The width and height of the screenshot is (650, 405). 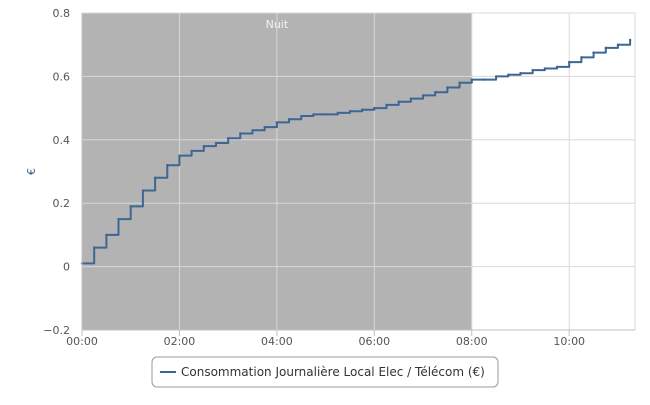 What do you see at coordinates (374, 341) in the screenshot?
I see `x-tick-label: 06:00` at bounding box center [374, 341].